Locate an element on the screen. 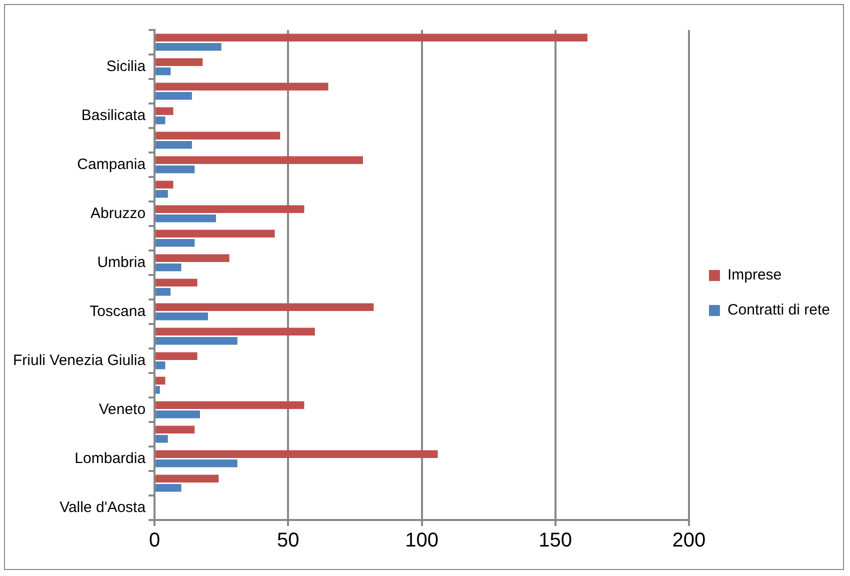  x-tick-label: 100 is located at coordinates (421, 541).